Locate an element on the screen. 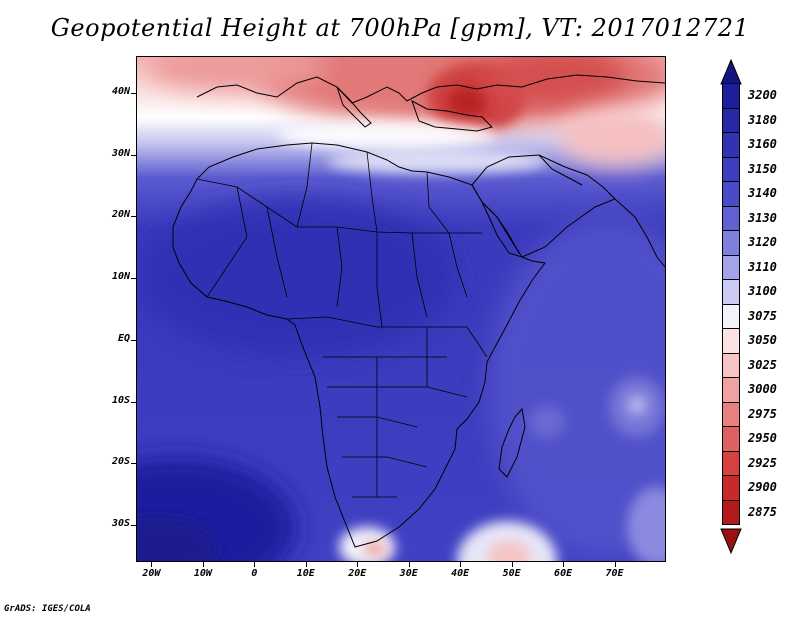 The height and width of the screenshot is (618, 800). lon-label-60e: 60E is located at coordinates (563, 573).